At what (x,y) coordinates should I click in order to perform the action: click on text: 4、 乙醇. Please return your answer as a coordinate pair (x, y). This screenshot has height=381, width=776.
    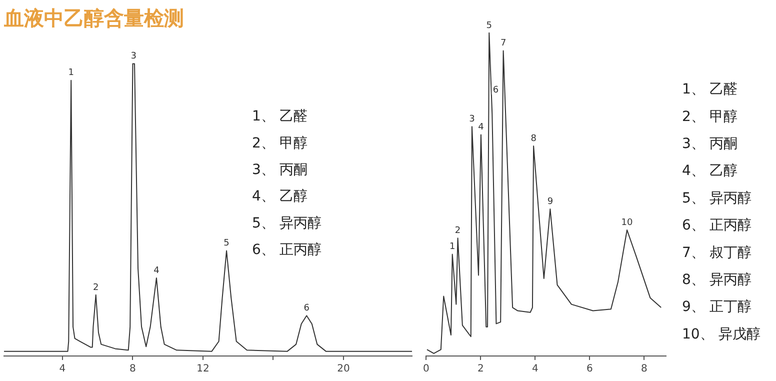
    Looking at the image, I should click on (710, 171).